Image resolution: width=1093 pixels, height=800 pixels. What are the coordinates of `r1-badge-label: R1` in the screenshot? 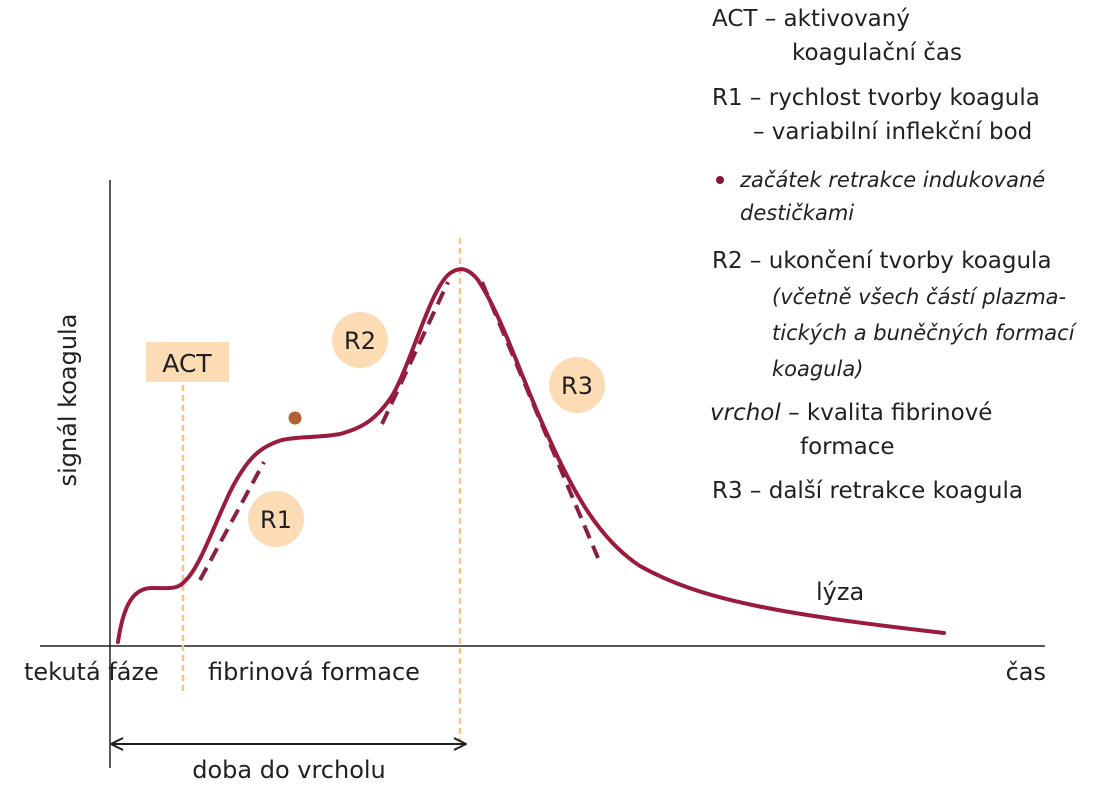 It's located at (276, 520).